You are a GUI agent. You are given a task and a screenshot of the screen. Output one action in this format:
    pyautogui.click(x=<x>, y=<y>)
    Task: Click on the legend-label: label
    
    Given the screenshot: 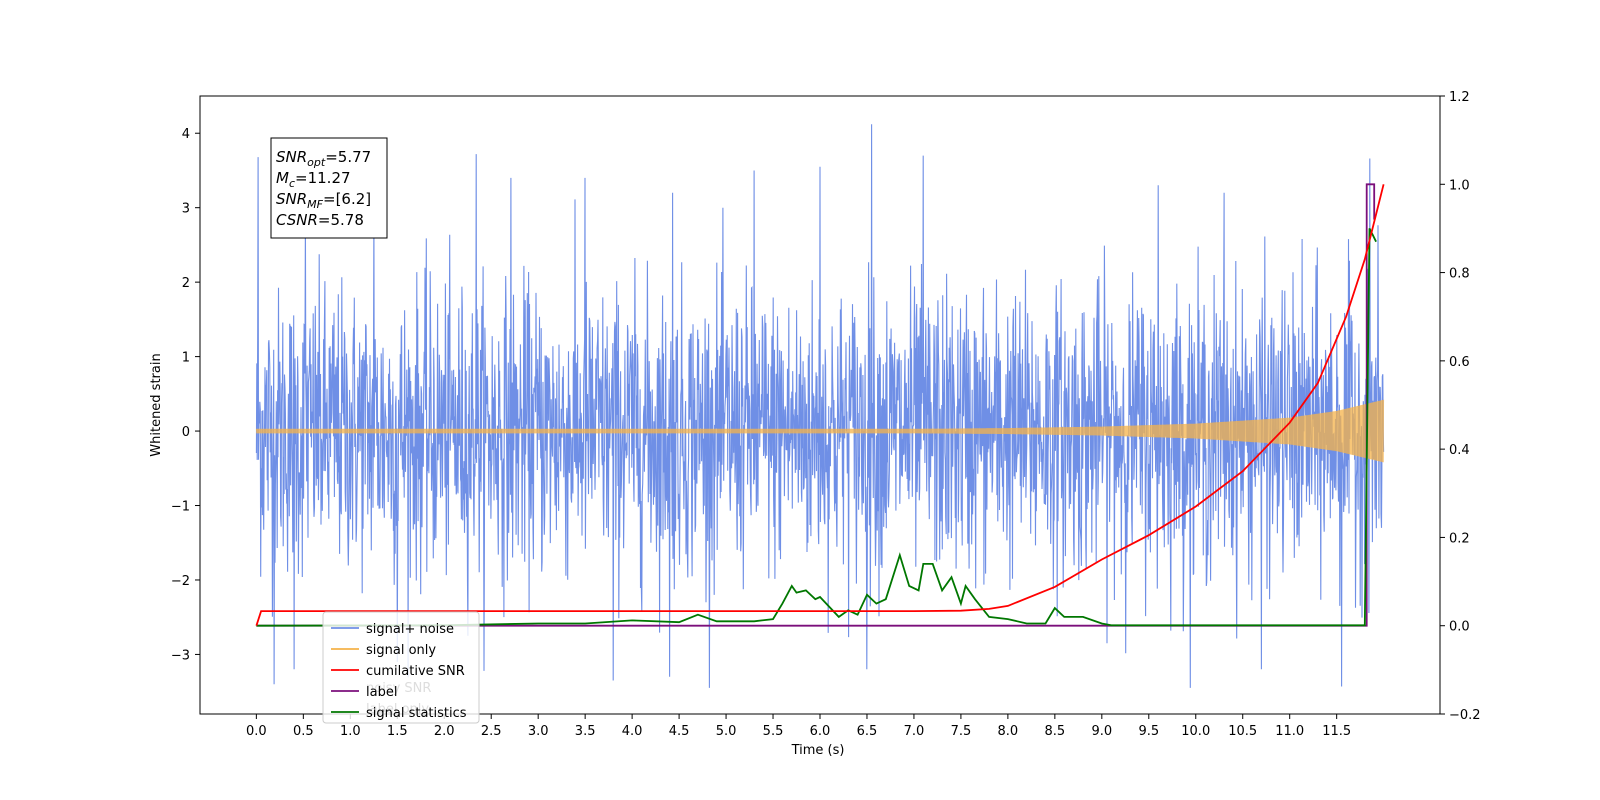 What is the action you would take?
    pyautogui.click(x=381, y=692)
    